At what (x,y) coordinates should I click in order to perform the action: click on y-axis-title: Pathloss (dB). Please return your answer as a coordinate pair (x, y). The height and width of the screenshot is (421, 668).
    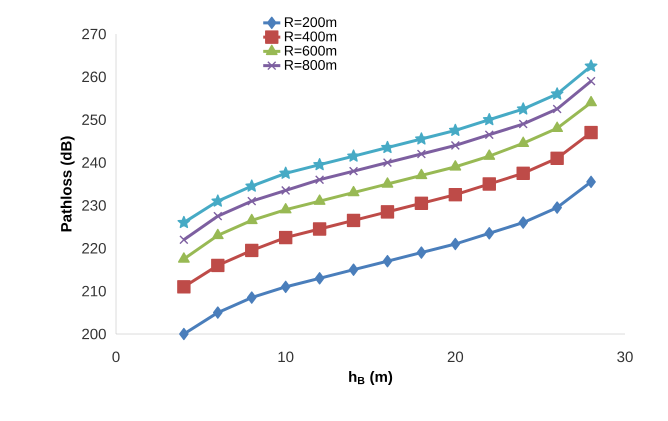
    Looking at the image, I should click on (67, 184).